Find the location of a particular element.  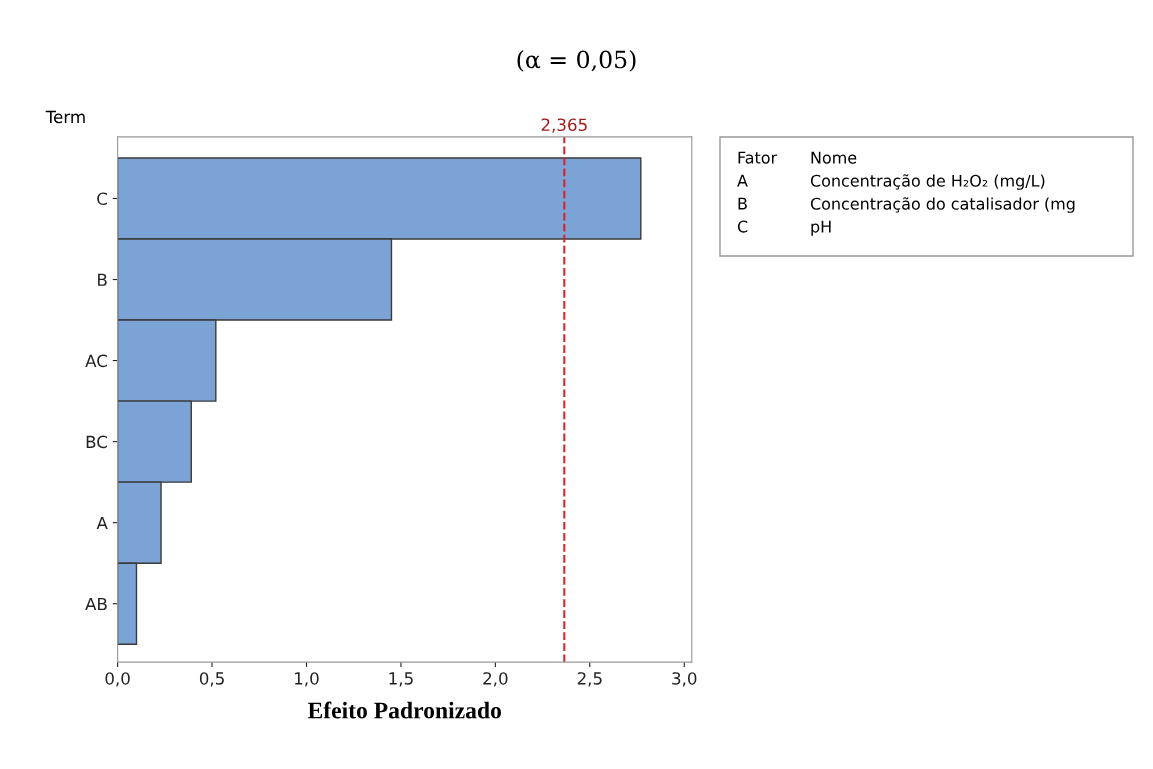

x-tick-label: 3,0 is located at coordinates (684, 679).